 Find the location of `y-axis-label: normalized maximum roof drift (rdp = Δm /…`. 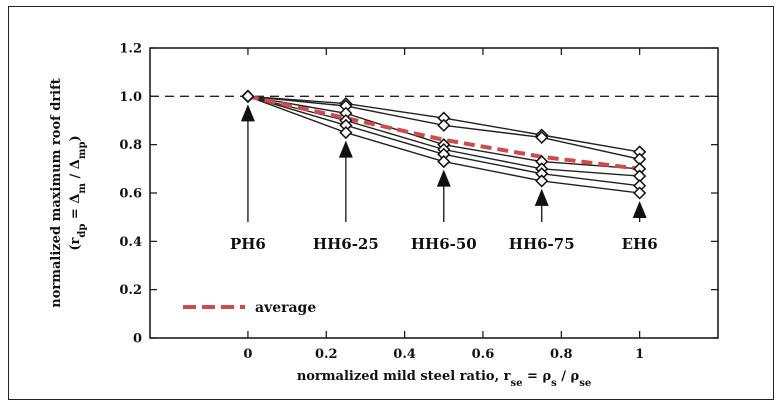

y-axis-label: normalized maximum roof drift (rdp = Δm /… is located at coordinates (68, 192).